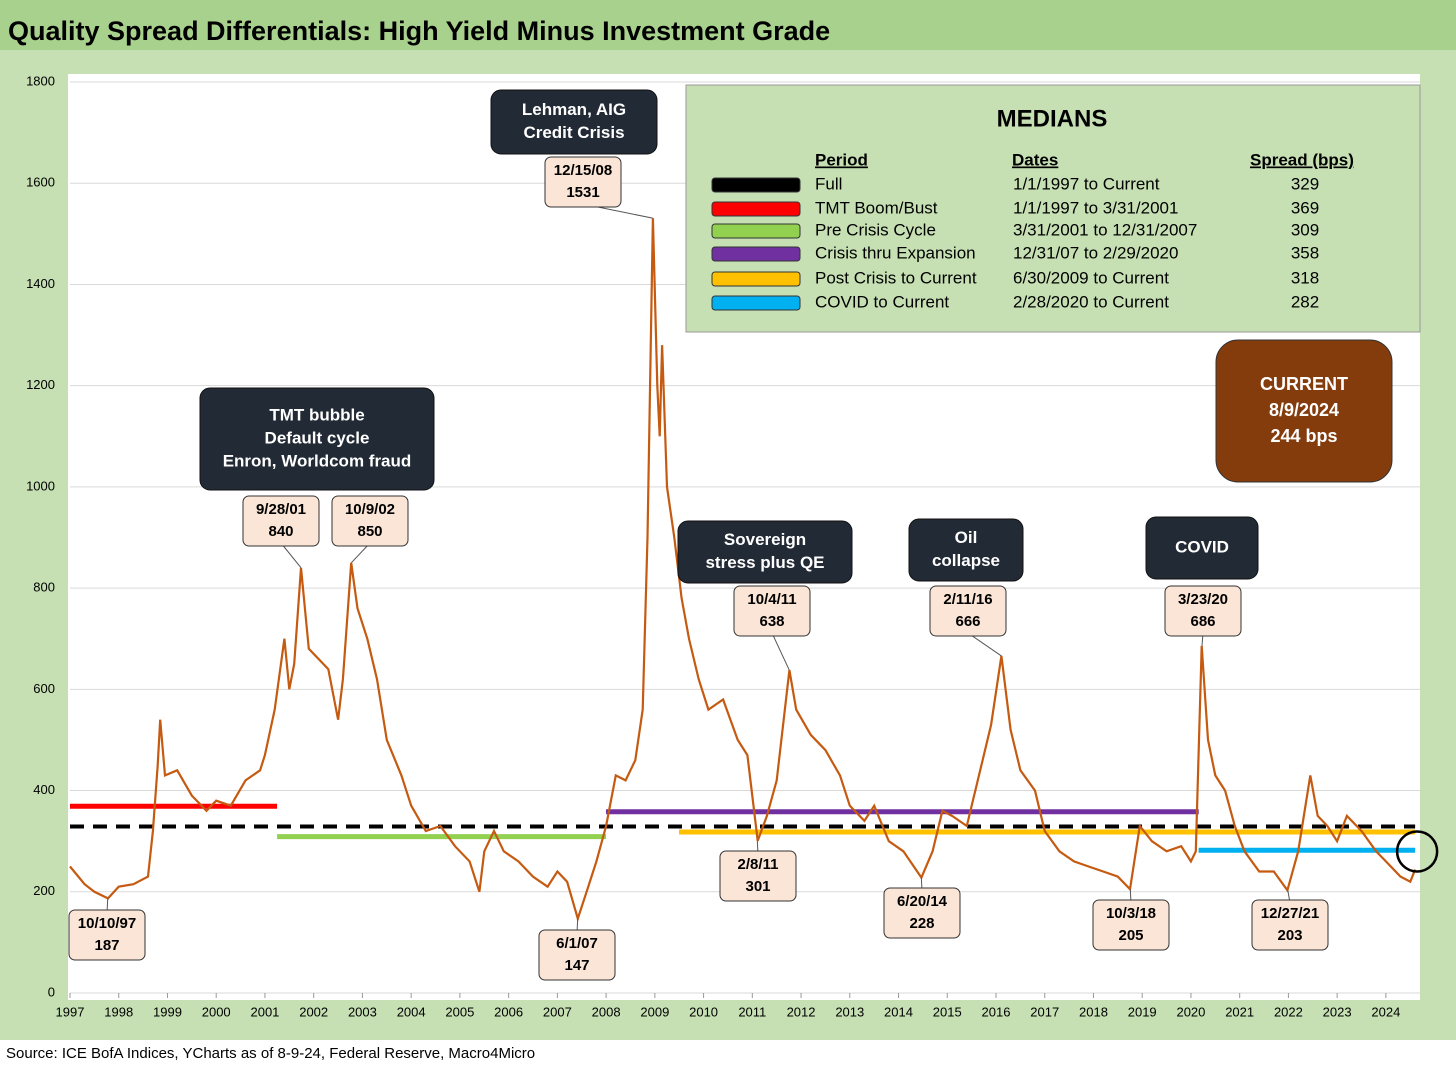 The height and width of the screenshot is (1070, 1456). I want to click on x-tick-label: 2014, so click(898, 1011).